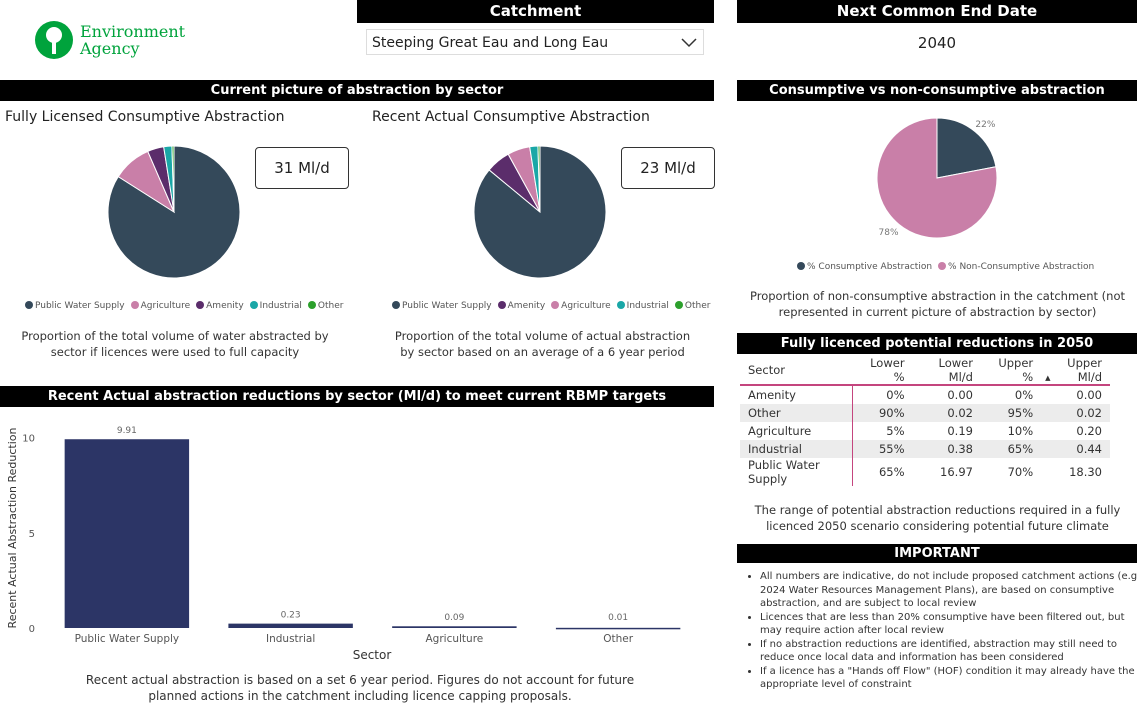 This screenshot has width=1137, height=720. I want to click on bar-industrial, so click(290, 625).